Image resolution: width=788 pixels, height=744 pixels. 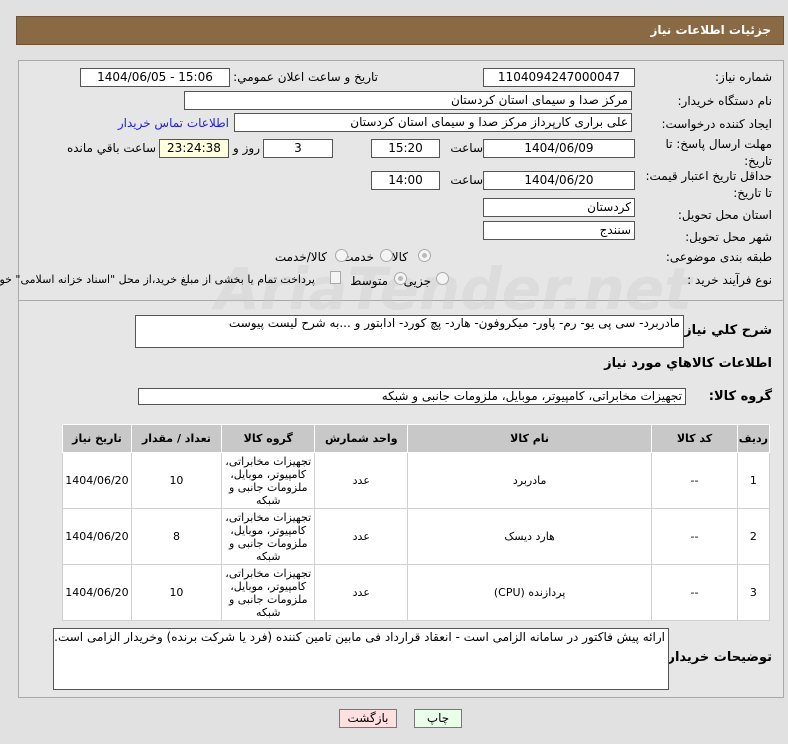 I want to click on col-name: نام کالا, so click(x=530, y=438).